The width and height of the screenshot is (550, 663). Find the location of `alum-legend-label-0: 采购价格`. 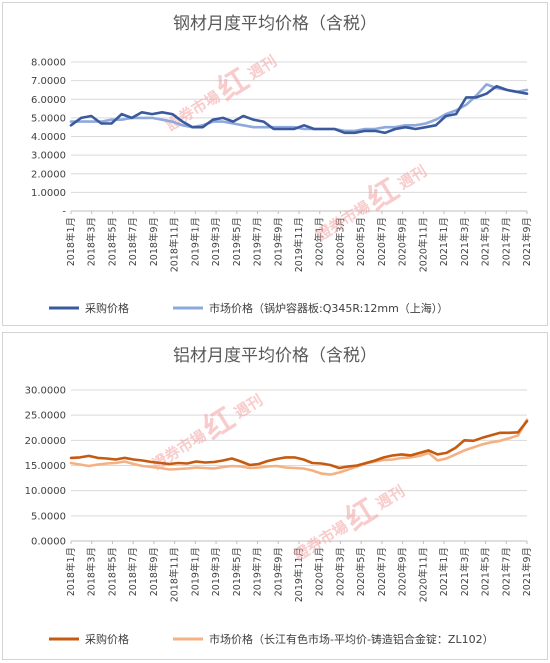

alum-legend-label-0: 采购价格 is located at coordinates (107, 639).